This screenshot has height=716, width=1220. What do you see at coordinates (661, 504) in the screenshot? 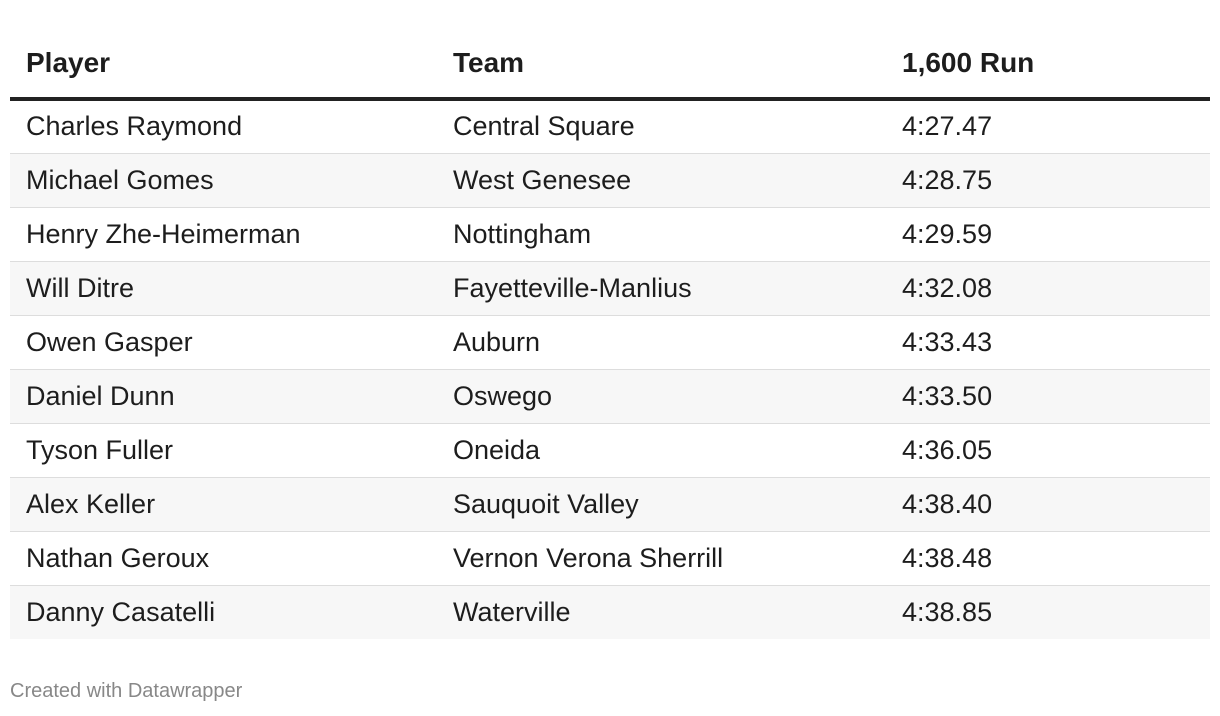
I see `table-cell: Sauquoit Valley` at bounding box center [661, 504].